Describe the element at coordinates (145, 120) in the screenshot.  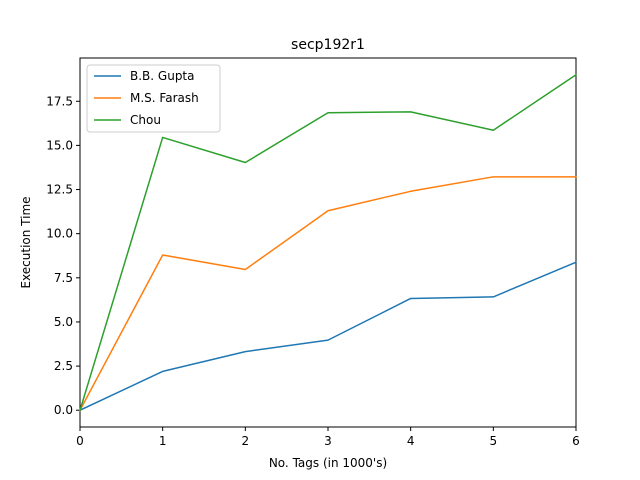
I see `legend-label-chou: Chou` at that location.